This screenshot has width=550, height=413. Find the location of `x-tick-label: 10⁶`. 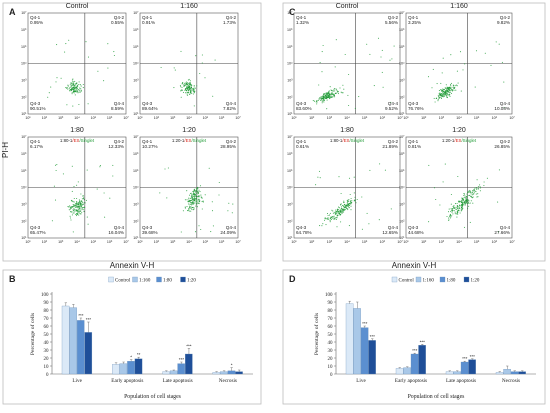

x-tick-label: 10⁶ is located at coordinates (383, 242).